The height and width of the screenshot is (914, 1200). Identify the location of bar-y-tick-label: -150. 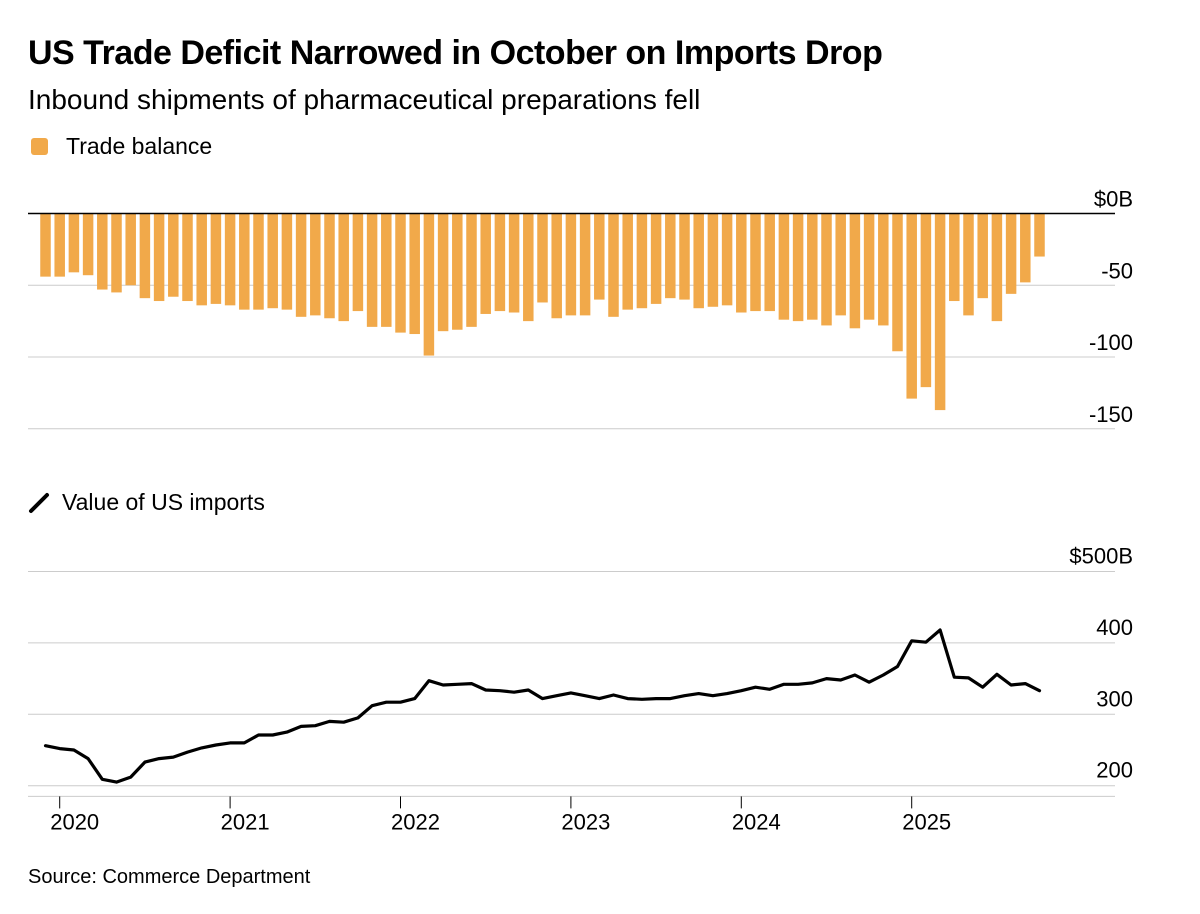
(1111, 414).